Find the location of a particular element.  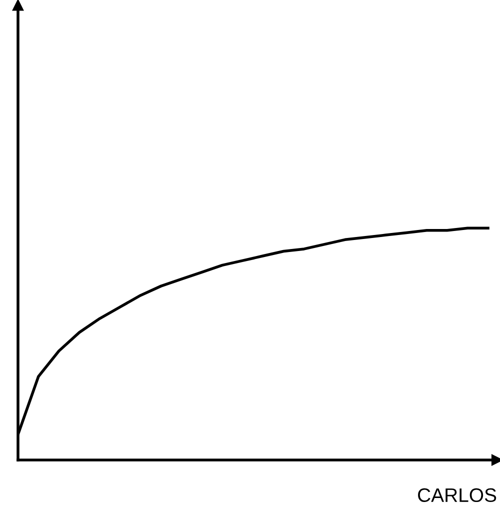

x-axis-title: CARLOS is located at coordinates (457, 495).